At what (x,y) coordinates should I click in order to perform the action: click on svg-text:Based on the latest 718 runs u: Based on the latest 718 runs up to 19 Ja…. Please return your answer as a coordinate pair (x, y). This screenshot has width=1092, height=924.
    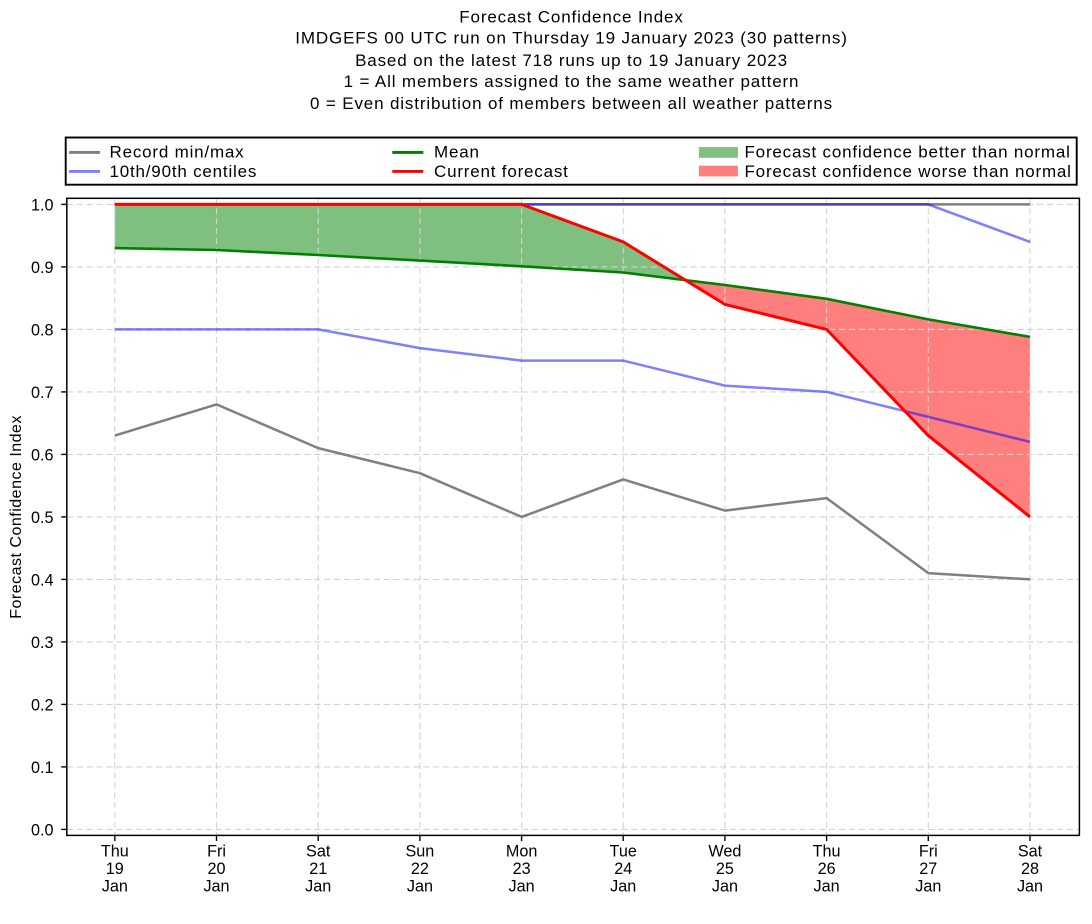
    Looking at the image, I should click on (571, 60).